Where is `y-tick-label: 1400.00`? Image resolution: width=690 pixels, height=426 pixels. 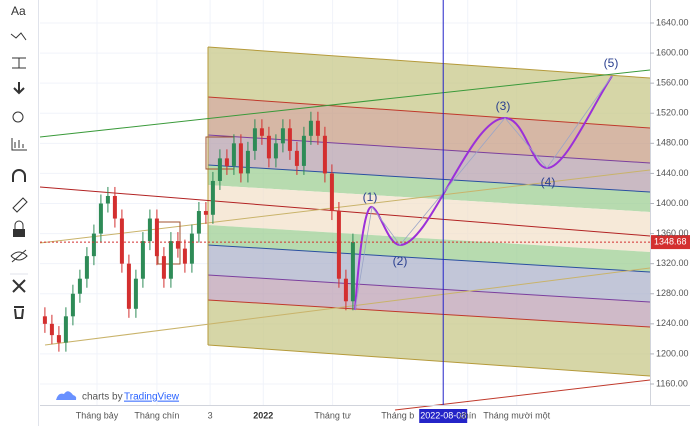 y-tick-label: 1400.00 is located at coordinates (672, 203).